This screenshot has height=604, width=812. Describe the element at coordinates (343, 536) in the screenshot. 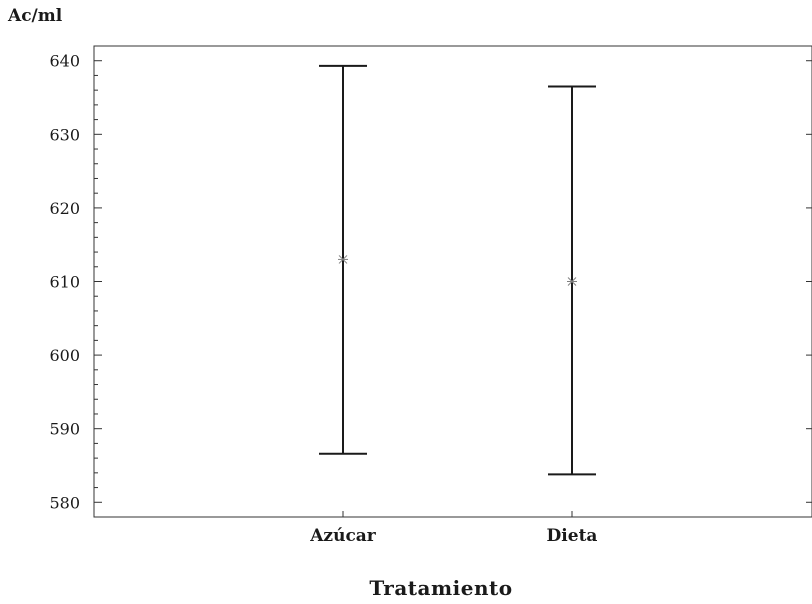

I see `x-category-label: Azúcar` at that location.